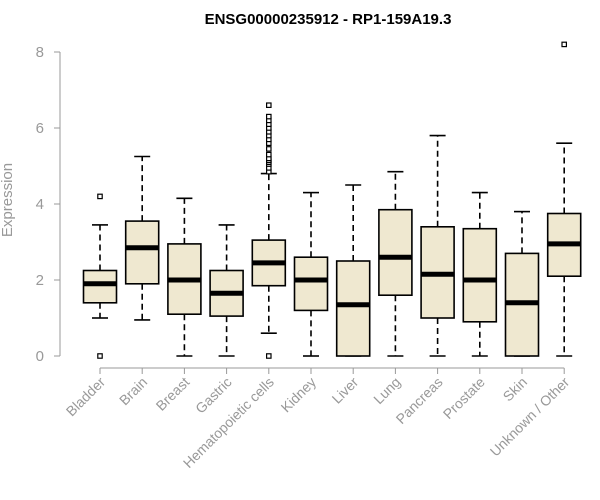  What do you see at coordinates (386, 390) in the screenshot?
I see `x-tick-label: Lung` at bounding box center [386, 390].